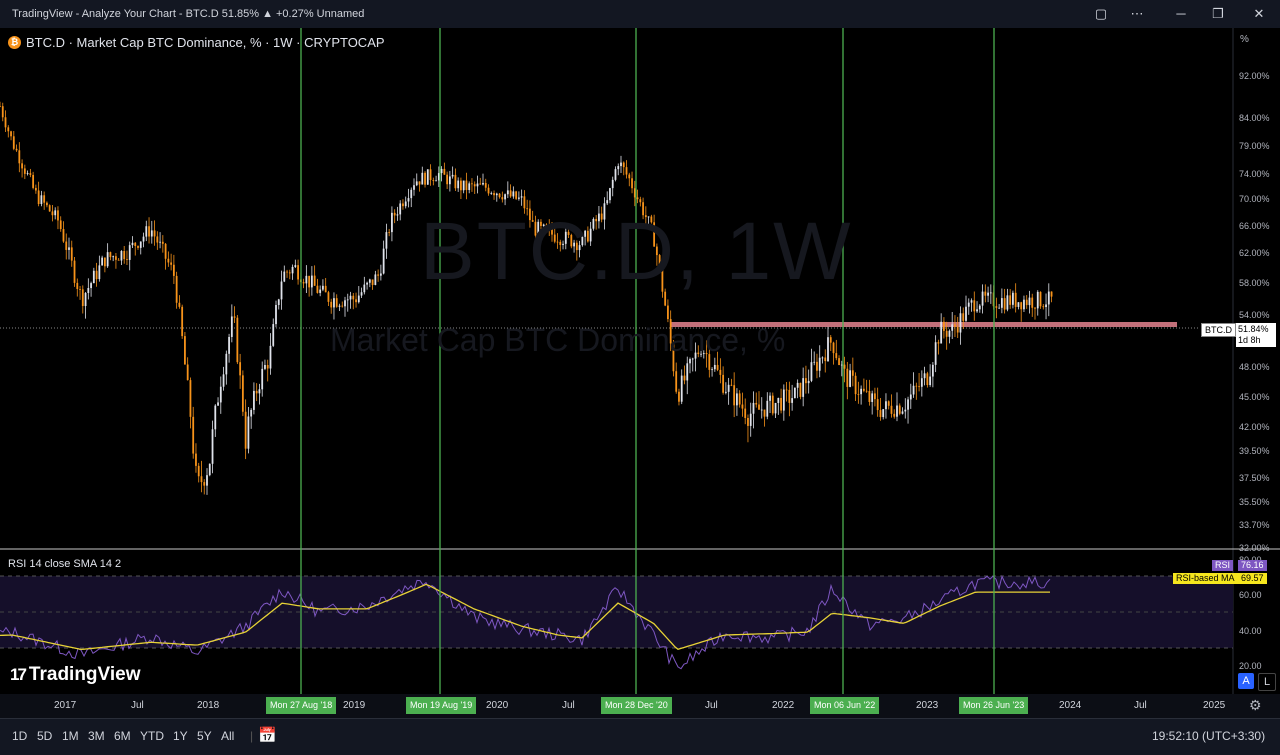 Image resolution: width=1280 pixels, height=755 pixels. What do you see at coordinates (65, 564) in the screenshot?
I see `rsi-legend: RSI 14 close SMA 14 2` at bounding box center [65, 564].